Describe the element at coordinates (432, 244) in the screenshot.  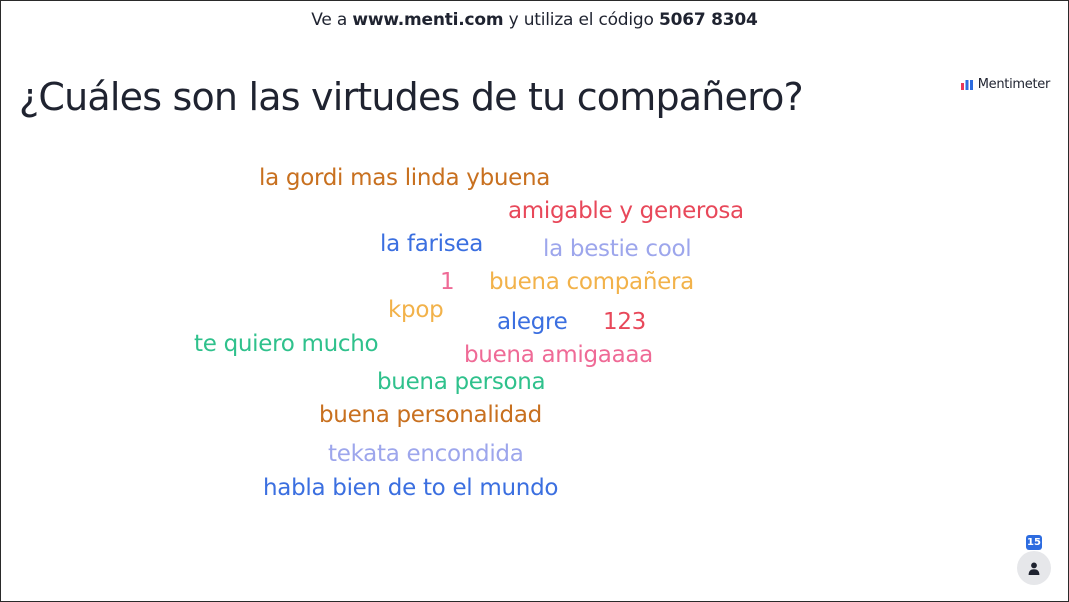
I see `word-cloud-item: la farisea` at that location.